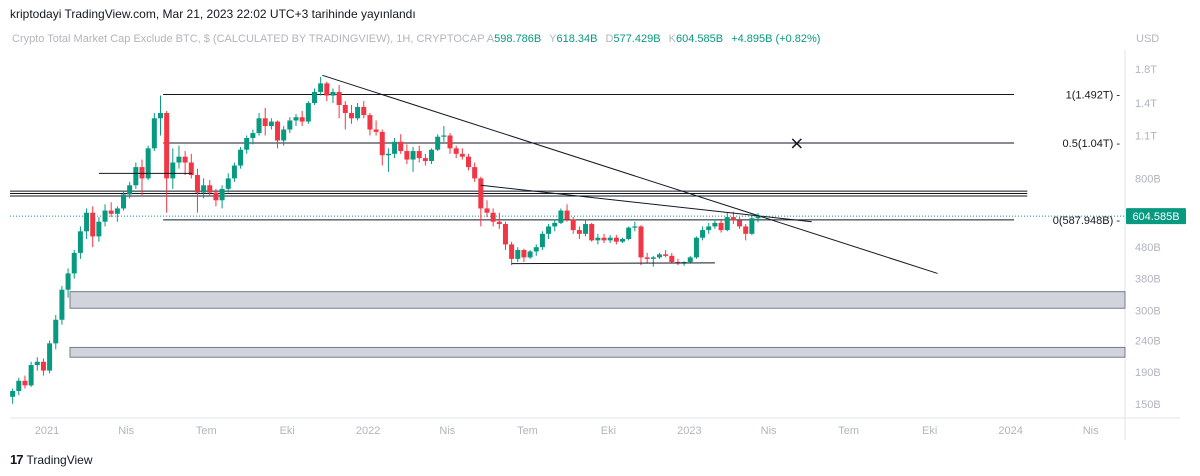  I want to click on support-zones, so click(597, 324).